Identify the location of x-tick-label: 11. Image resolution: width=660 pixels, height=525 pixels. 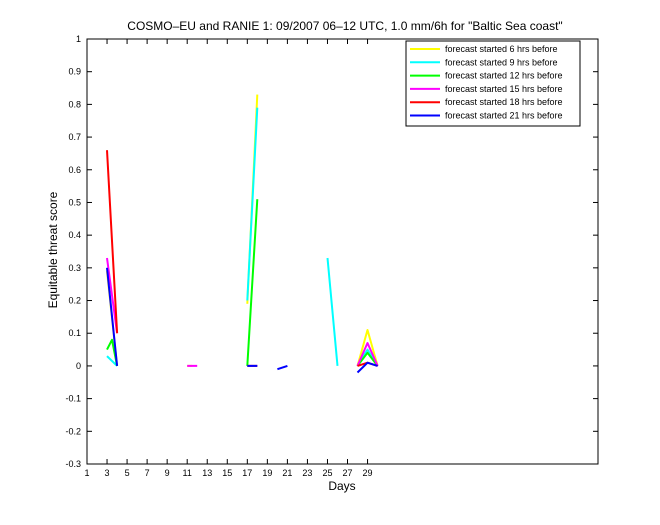
(187, 473).